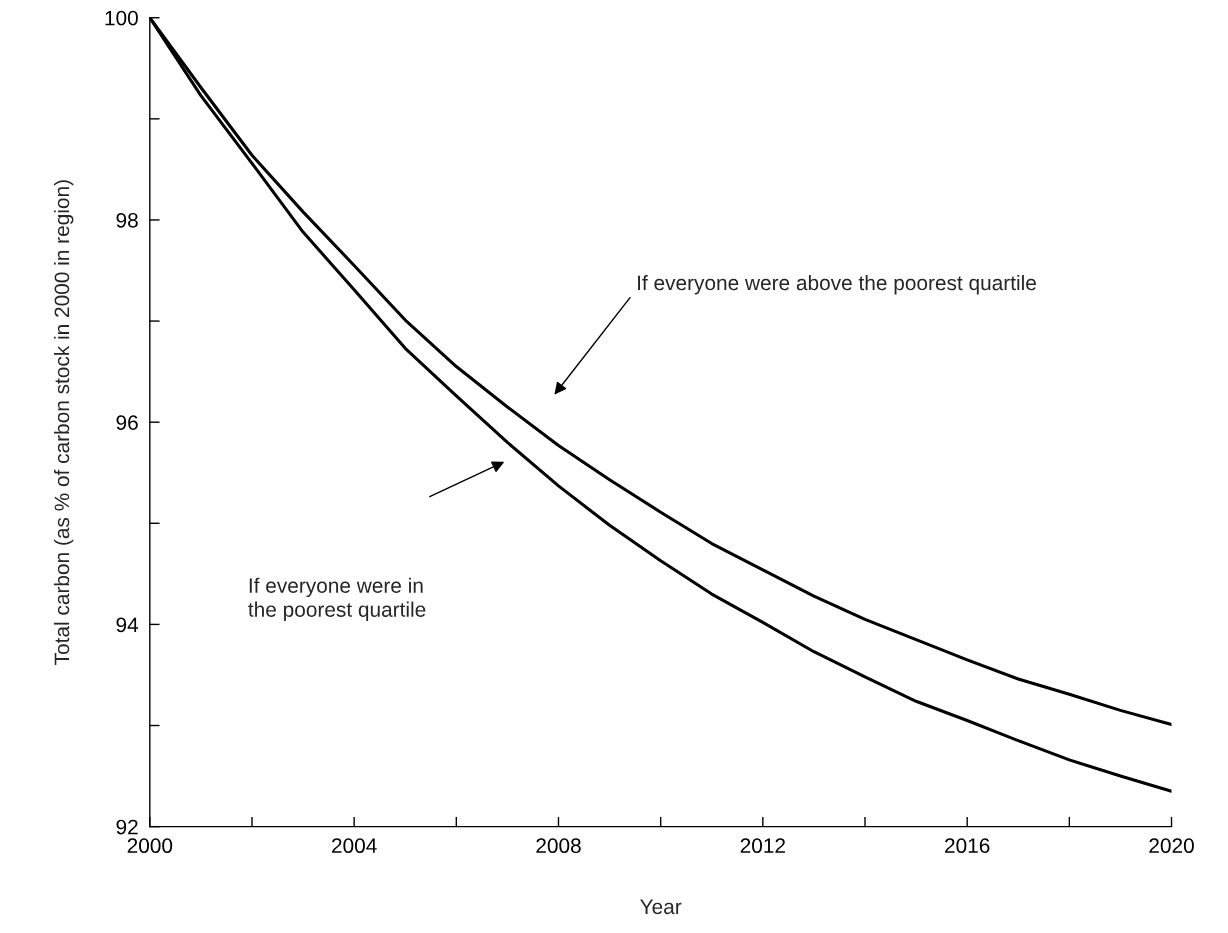  I want to click on x-axis-title: Year, so click(661, 907).